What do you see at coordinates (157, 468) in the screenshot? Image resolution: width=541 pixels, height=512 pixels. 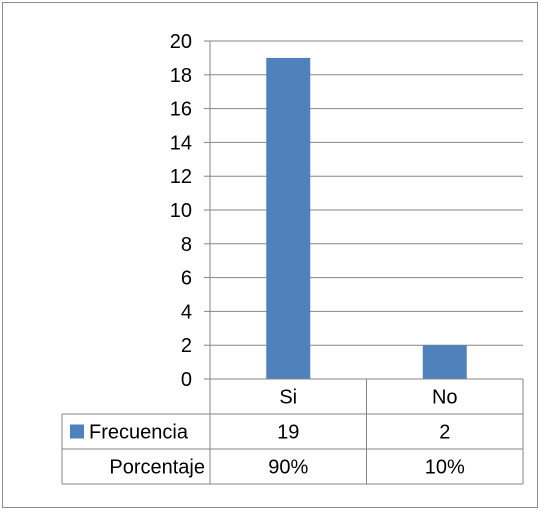 I see `row-label: Porcentaje` at bounding box center [157, 468].